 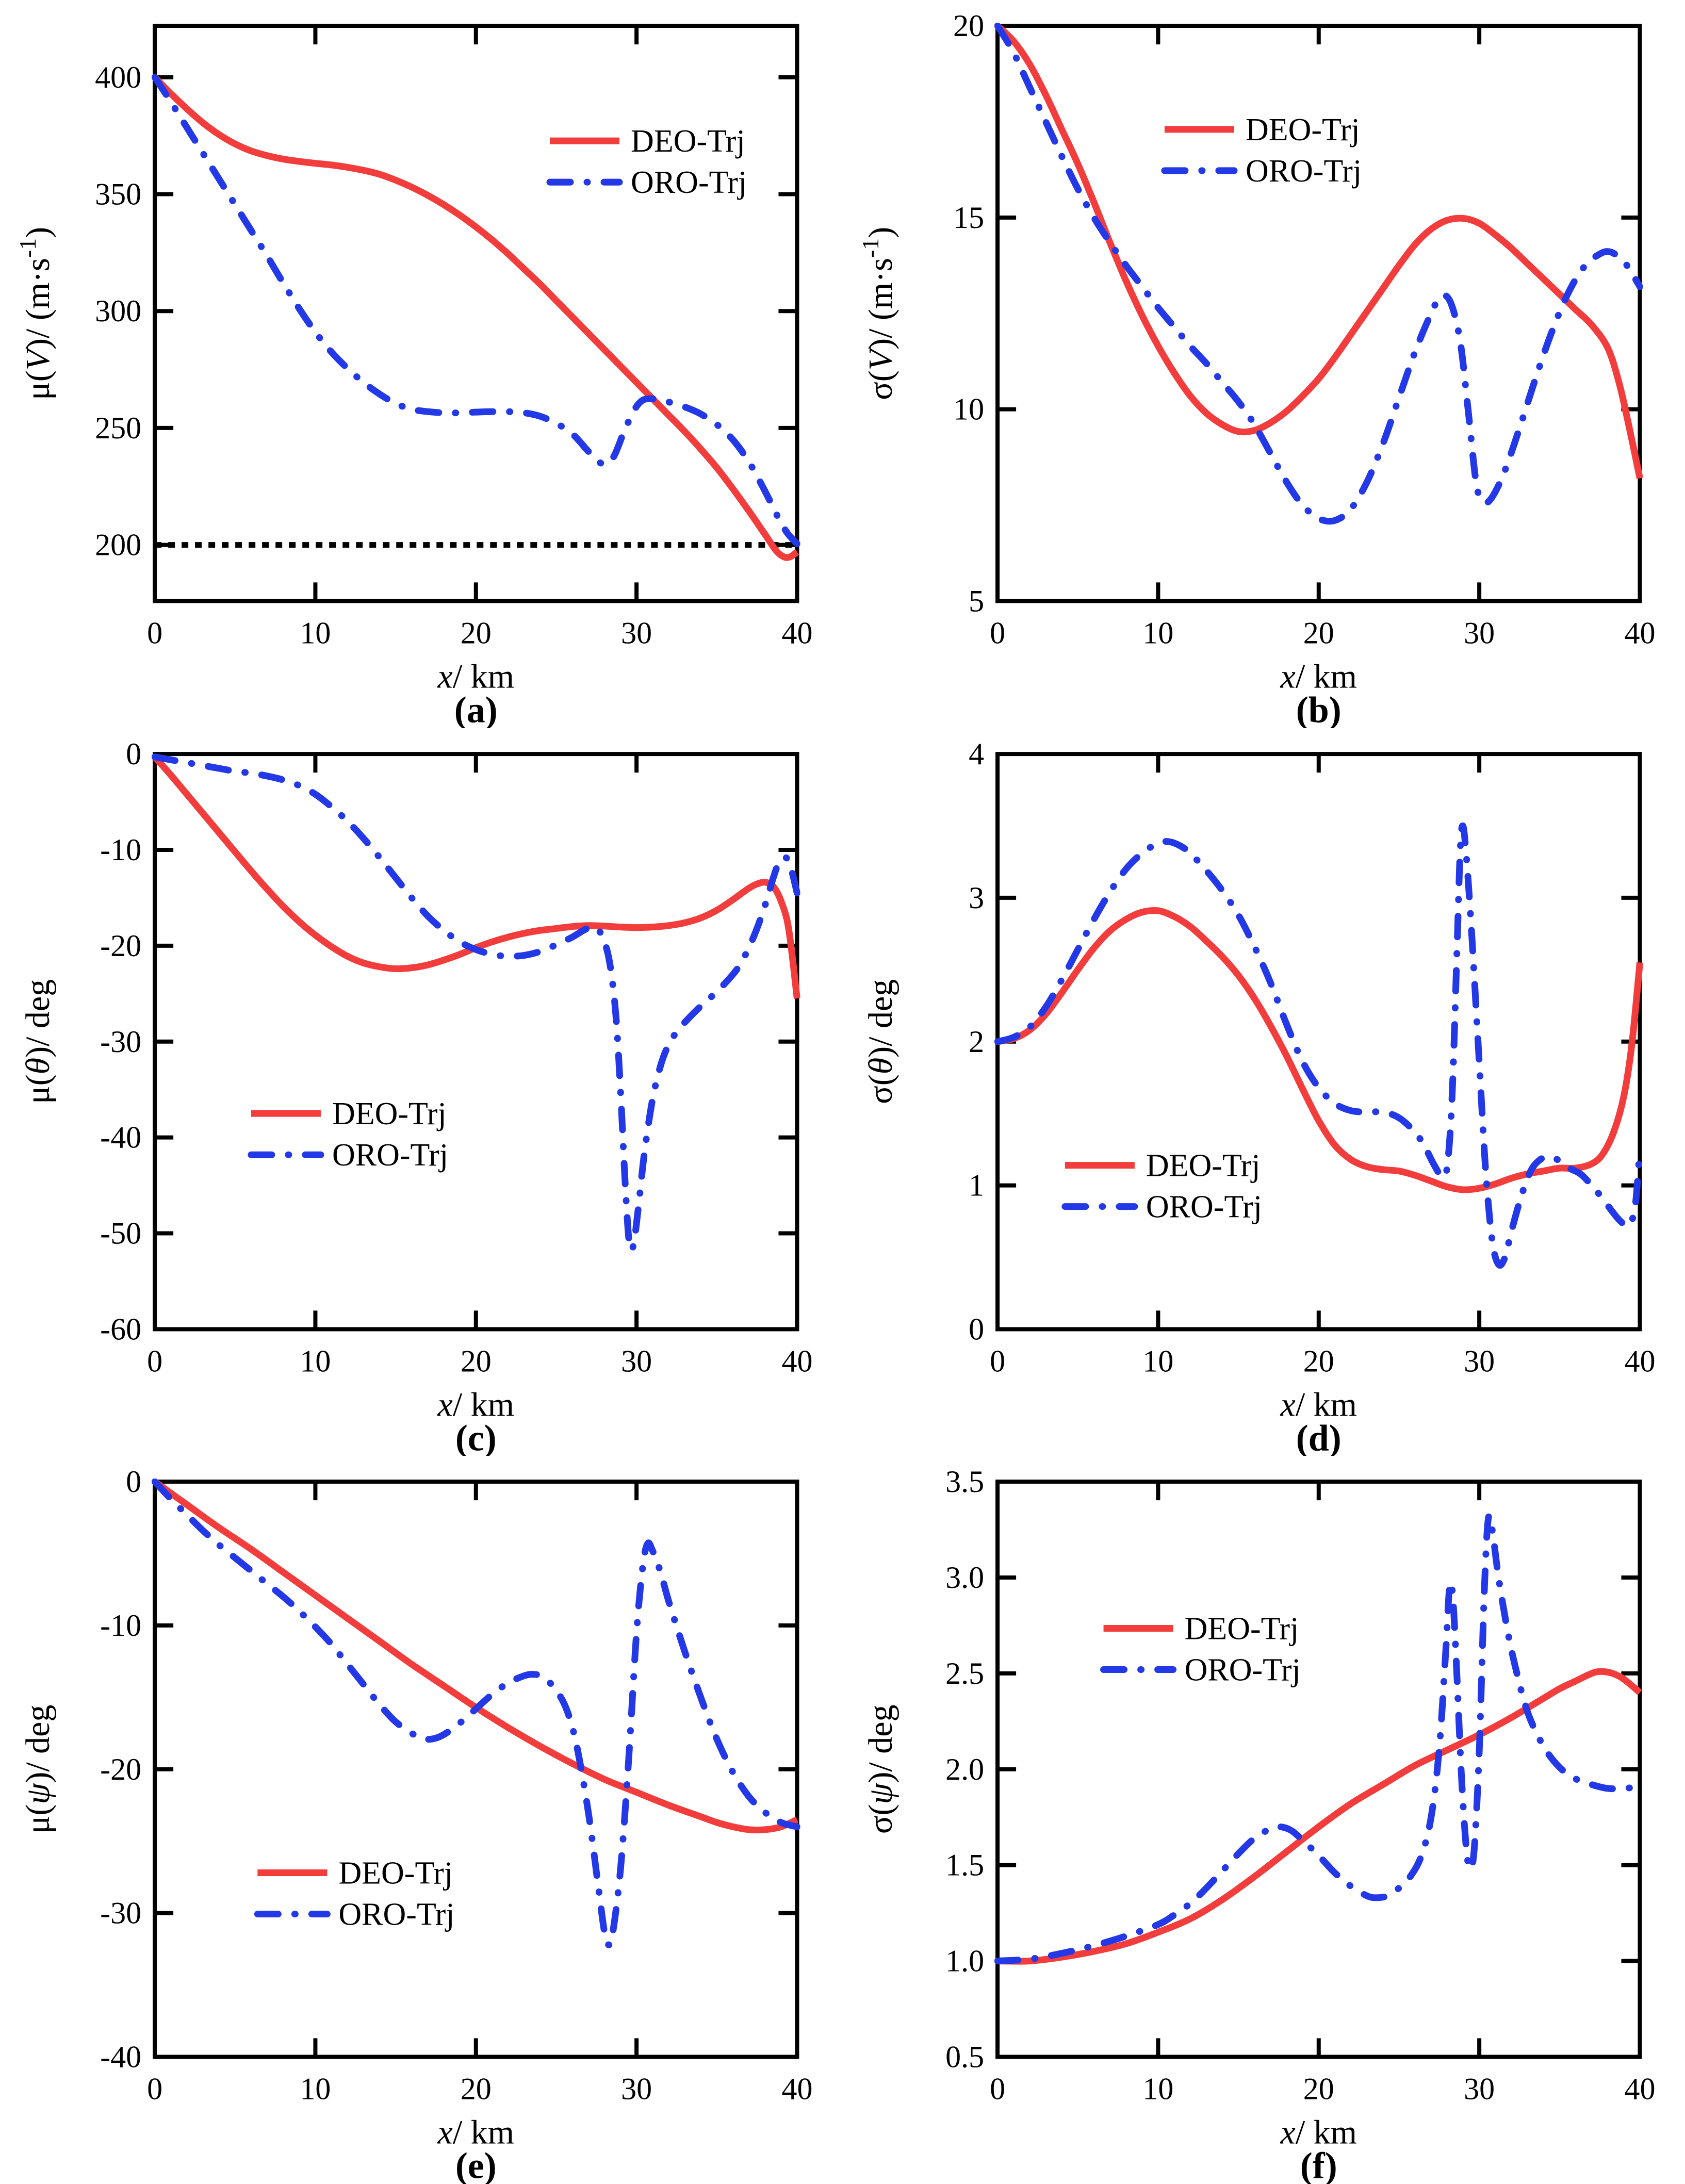 I want to click on legend-a: DEO-Trj ORO-Trj, so click(x=647, y=162).